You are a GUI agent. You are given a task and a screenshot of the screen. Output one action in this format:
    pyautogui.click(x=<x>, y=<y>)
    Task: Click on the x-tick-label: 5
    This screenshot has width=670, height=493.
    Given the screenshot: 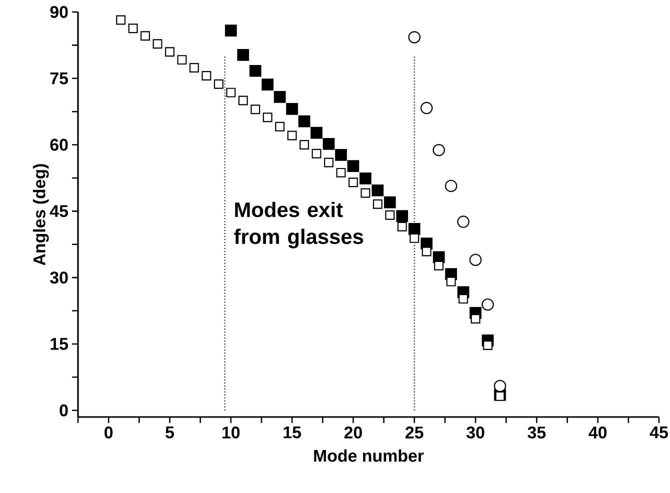 What is the action you would take?
    pyautogui.click(x=170, y=432)
    